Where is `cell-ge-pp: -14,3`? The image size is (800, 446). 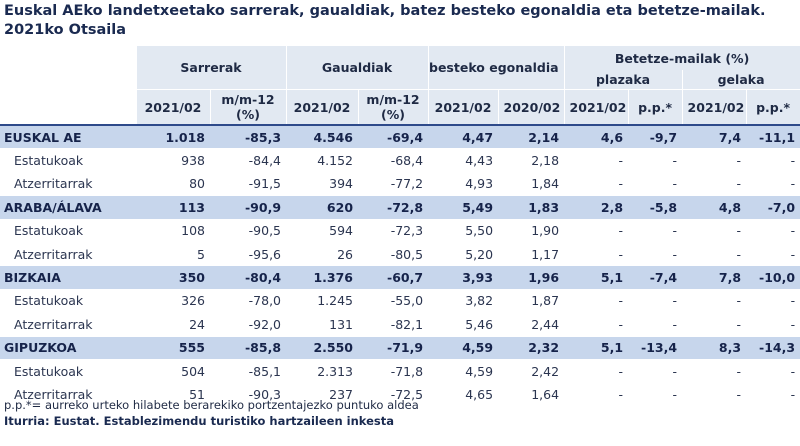
cell-ge-pp: -14,3 is located at coordinates (773, 348).